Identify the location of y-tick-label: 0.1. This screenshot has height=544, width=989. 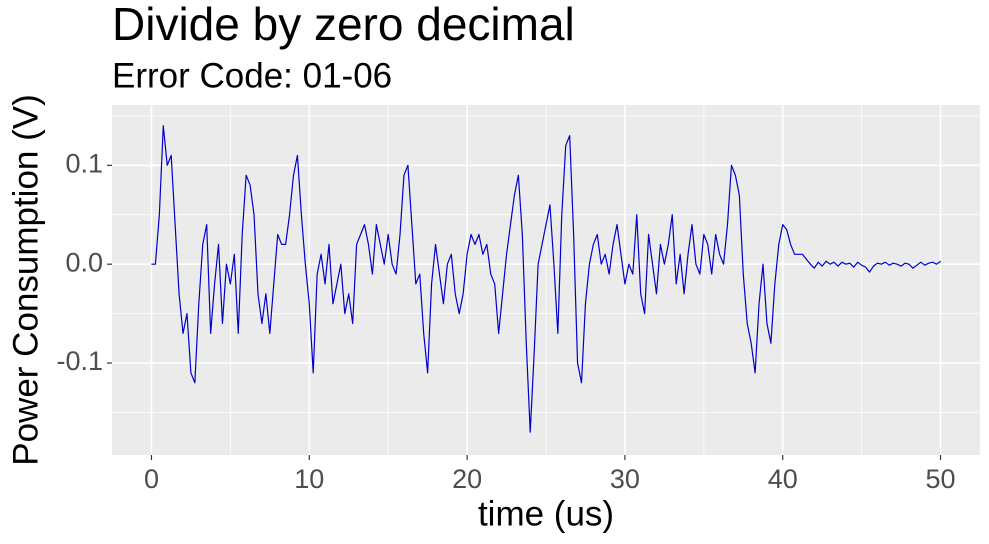
(84, 163).